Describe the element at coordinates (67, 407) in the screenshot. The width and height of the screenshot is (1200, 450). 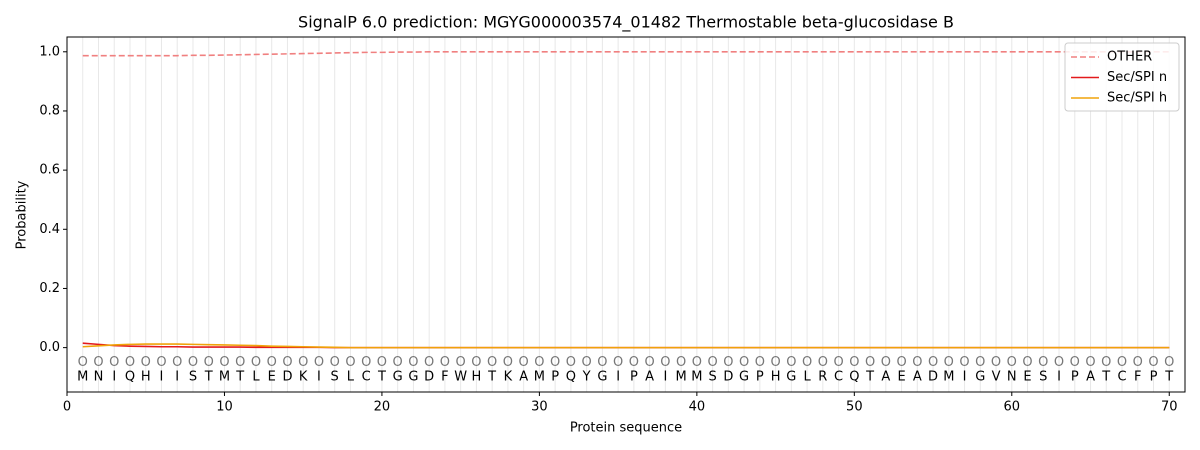
I see `x-tick-label: 0` at that location.